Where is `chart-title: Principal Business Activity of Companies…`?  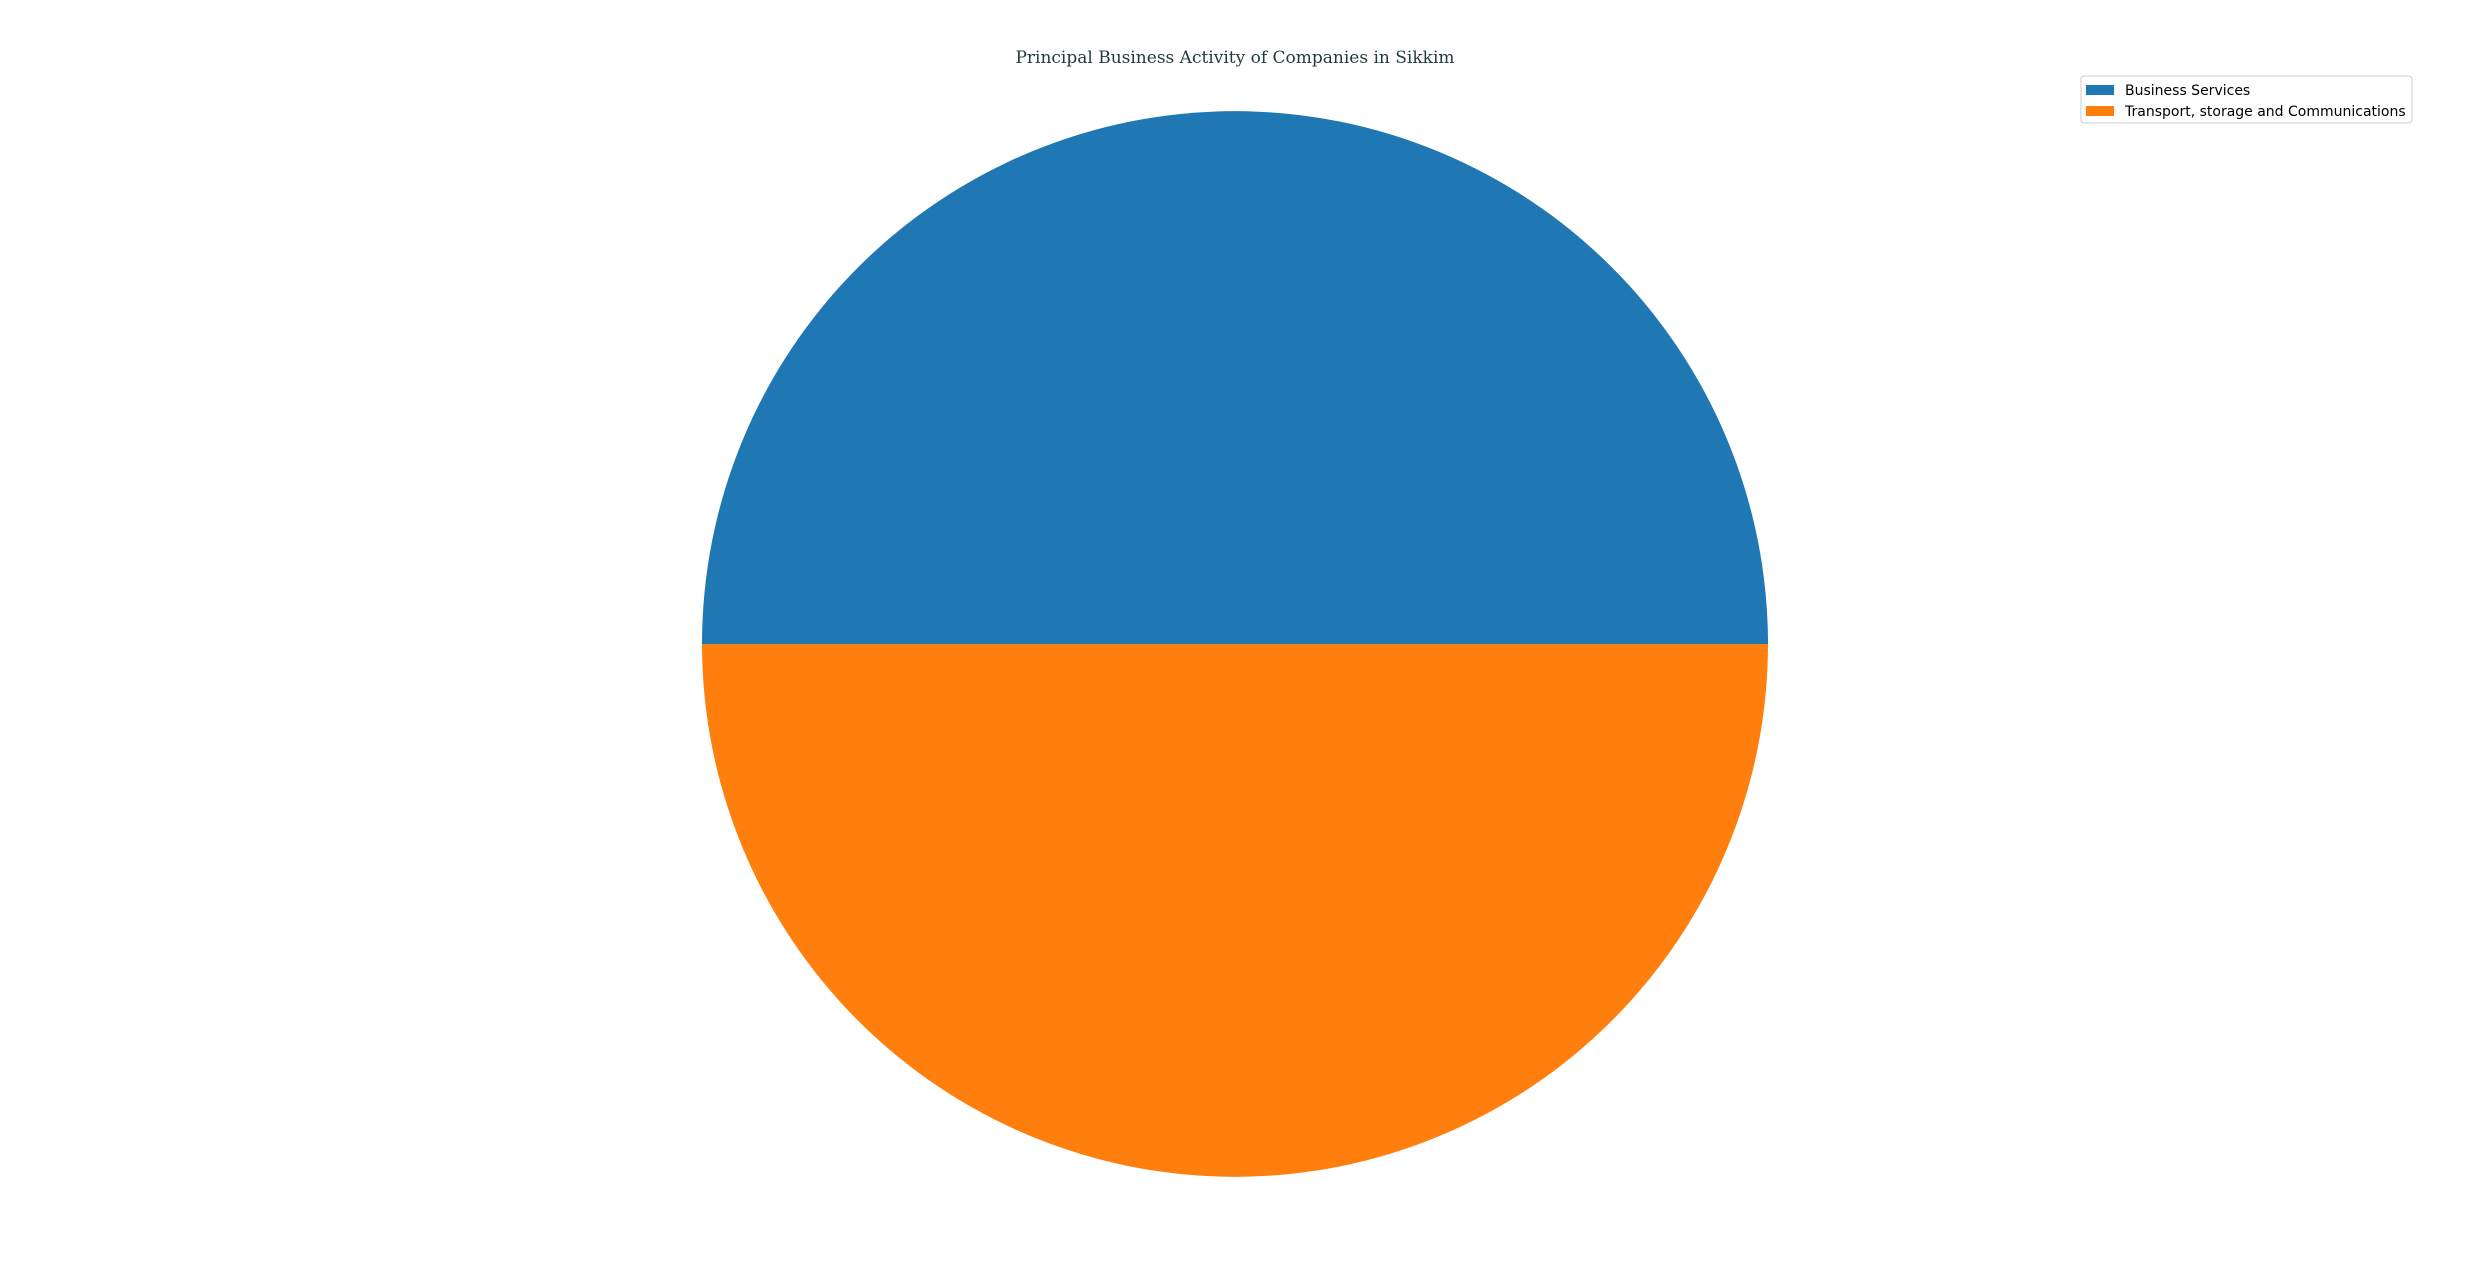
chart-title: Principal Business Activity of Companies… is located at coordinates (1234, 58).